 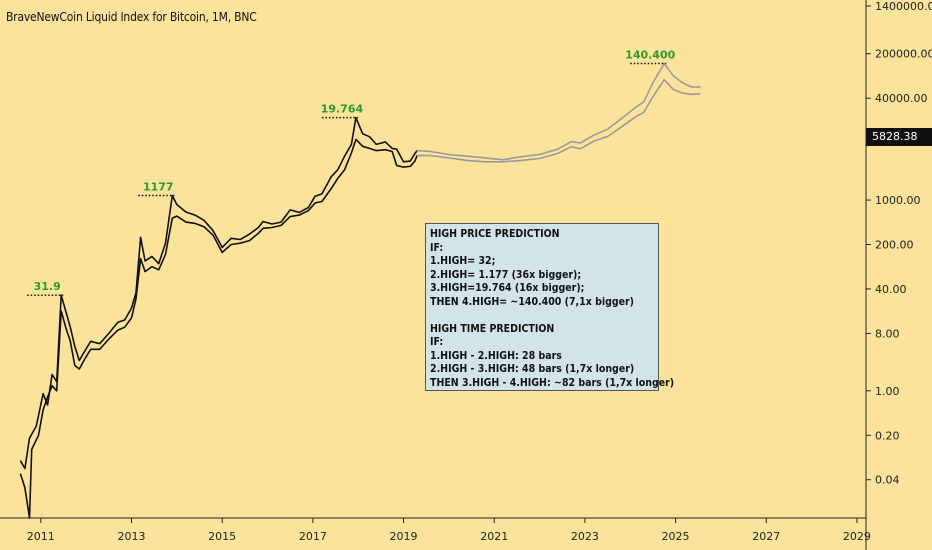 What do you see at coordinates (903, 6) in the screenshot?
I see `y-tick-label: 1400000.00` at bounding box center [903, 6].